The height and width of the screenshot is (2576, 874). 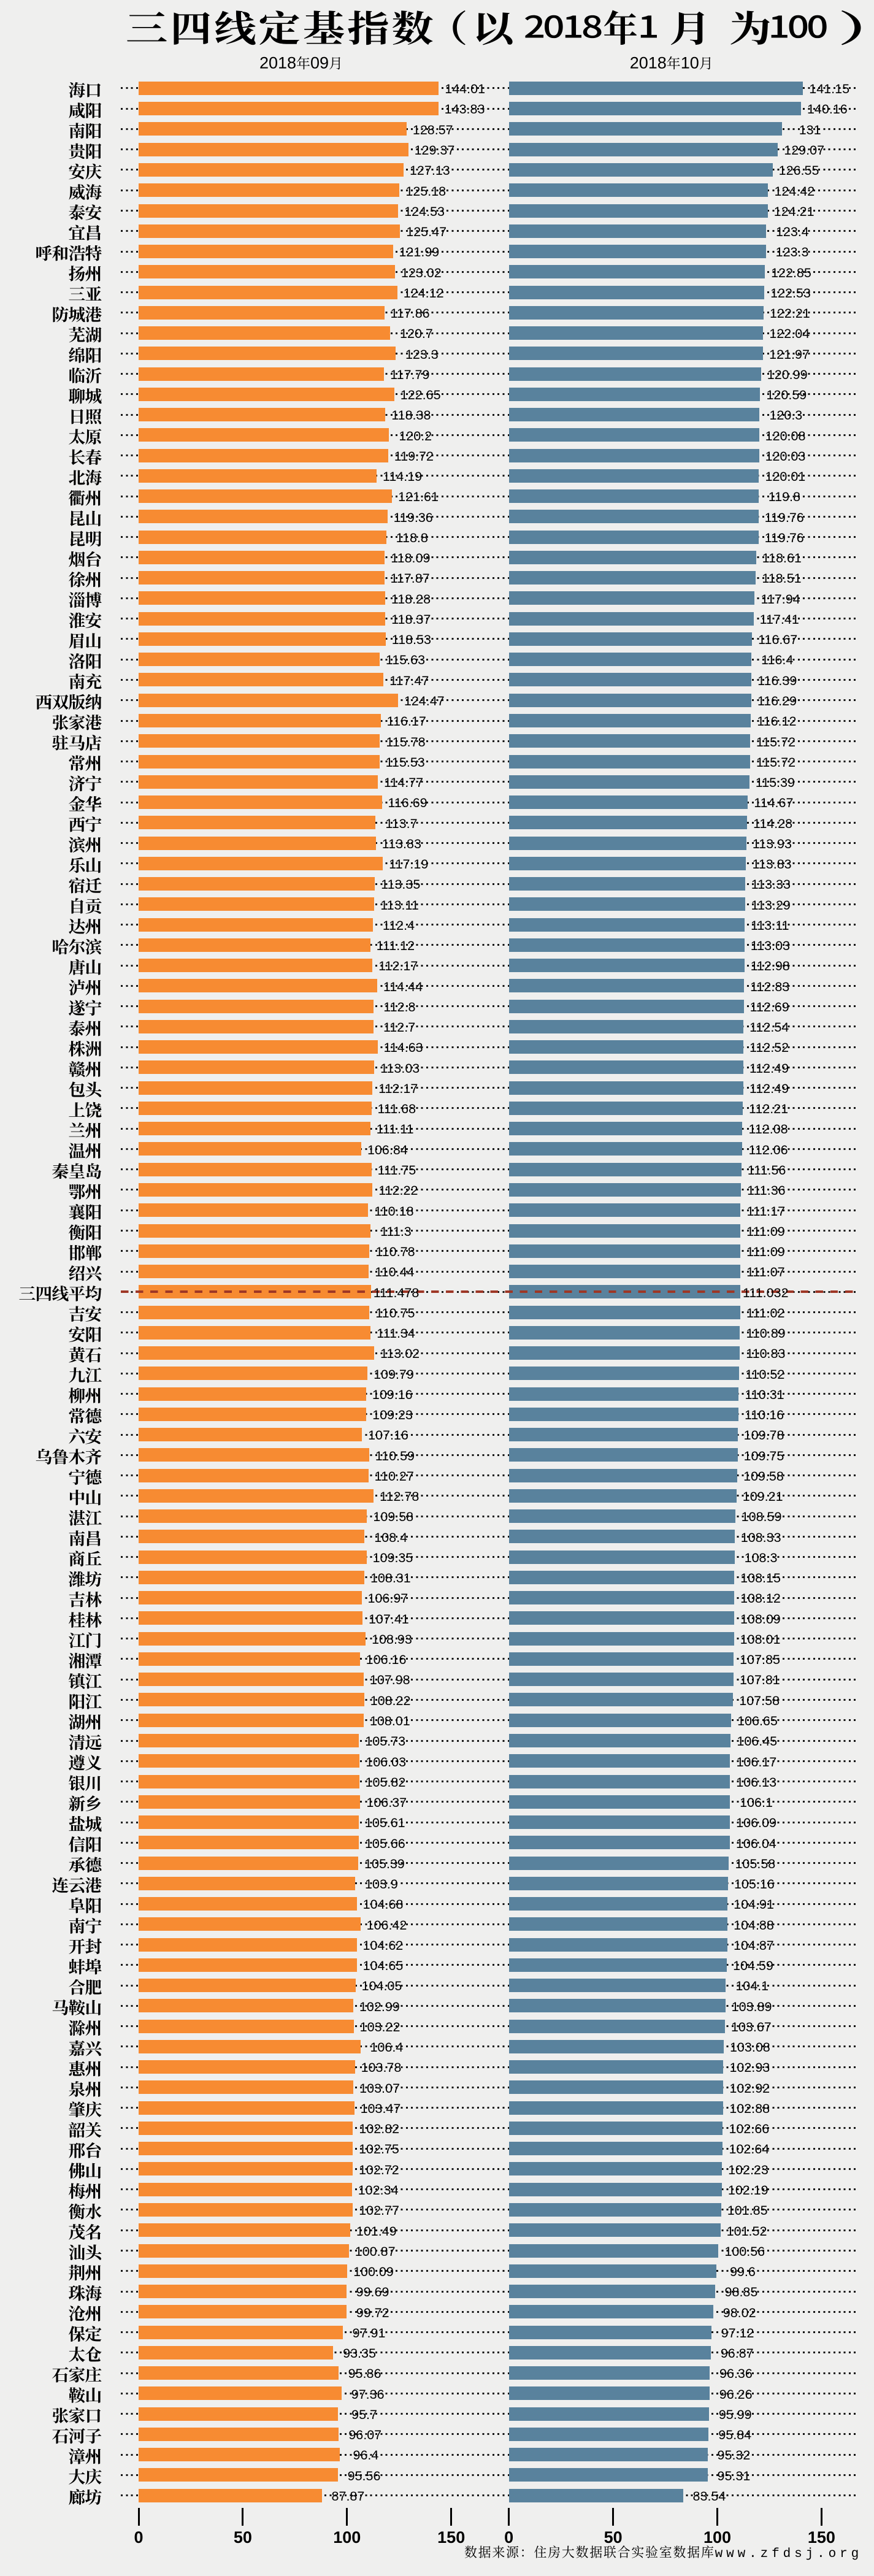 I want to click on svg-text: www.zfdsj.org, so click(x=789, y=2554).